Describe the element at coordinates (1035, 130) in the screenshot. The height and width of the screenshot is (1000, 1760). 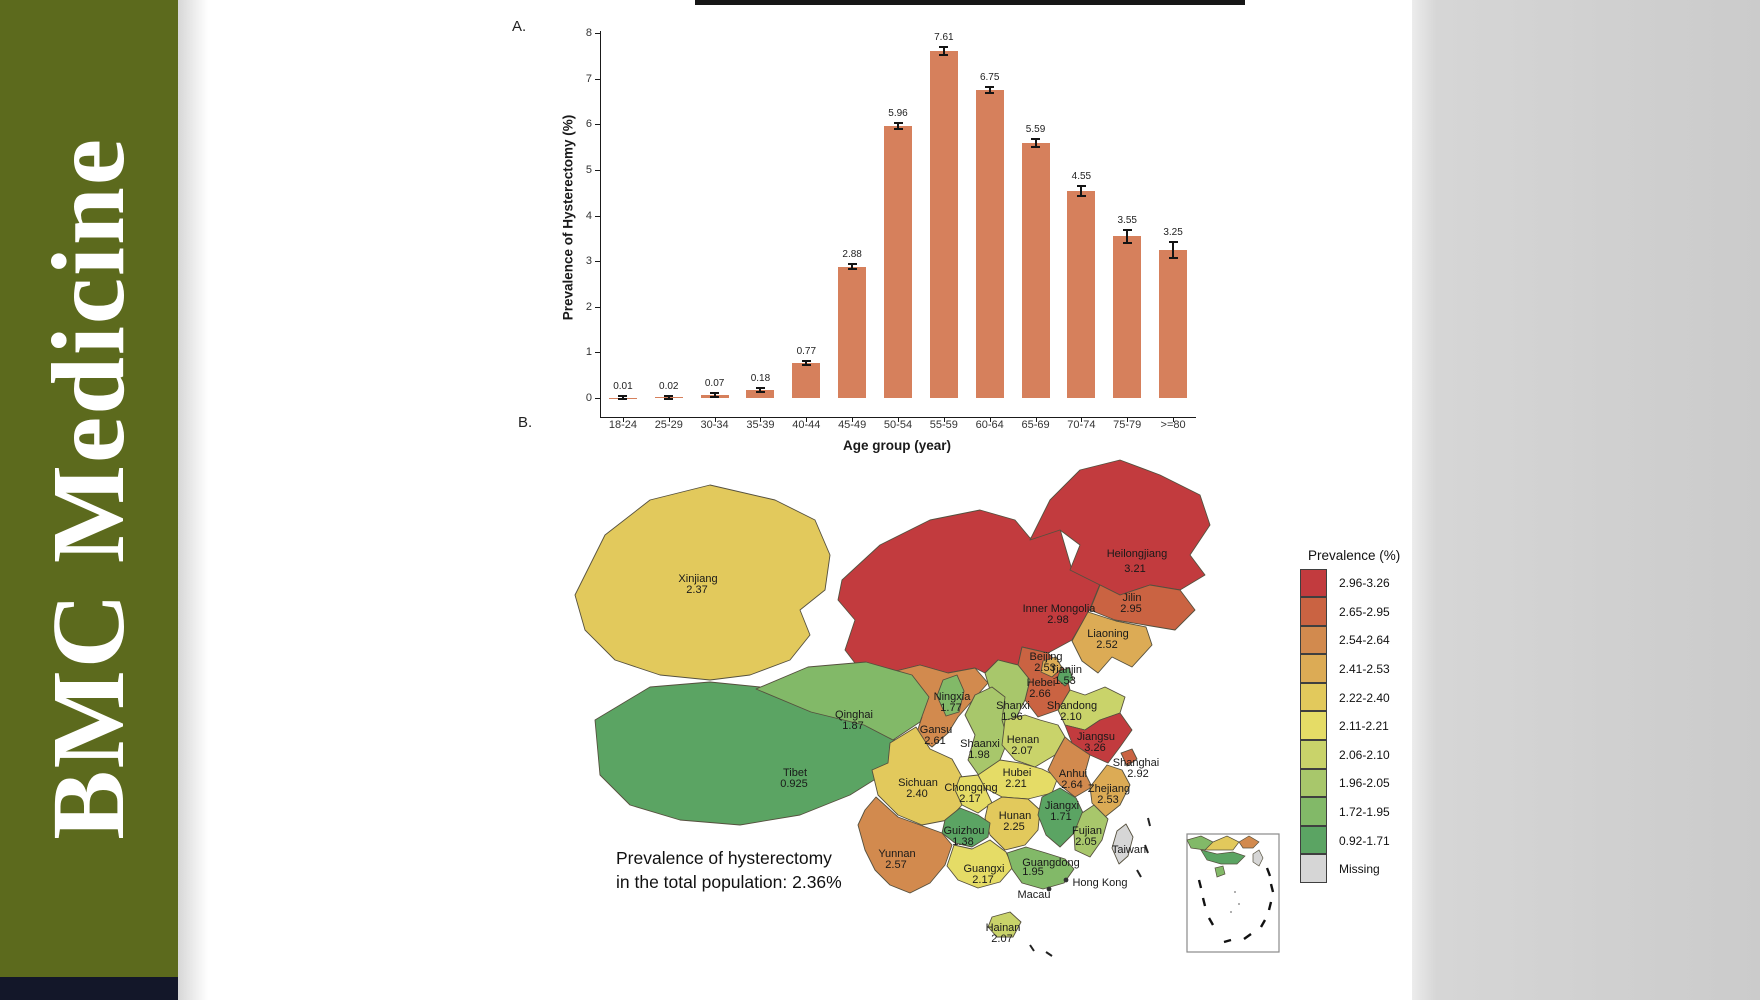
I see `bar-value-label: 5.59` at that location.